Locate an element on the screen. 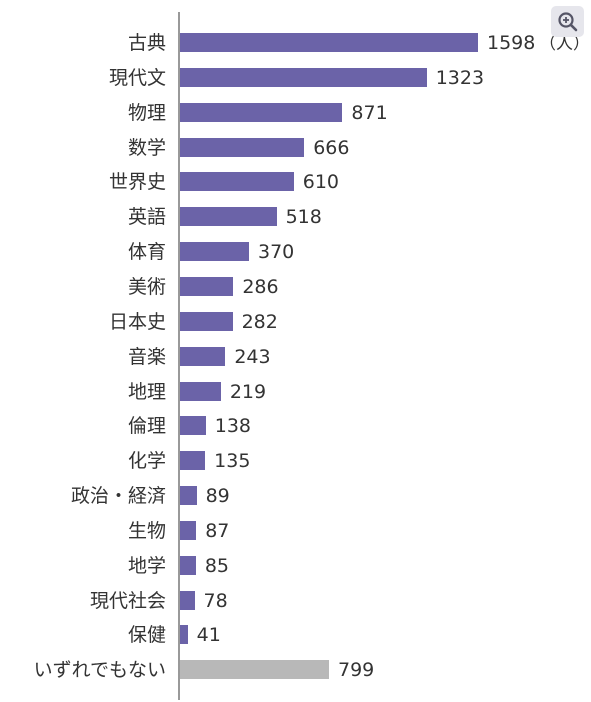 The height and width of the screenshot is (702, 591). category-label: 生物 is located at coordinates (146, 530).